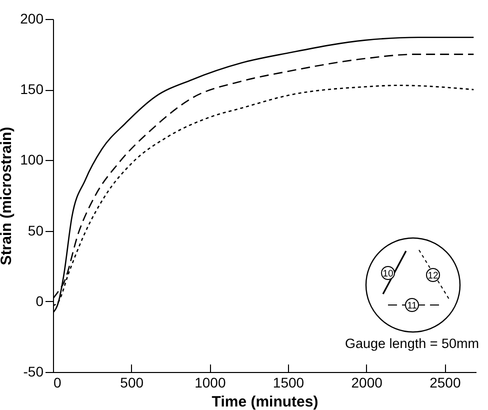 The height and width of the screenshot is (410, 488). What do you see at coordinates (388, 274) in the screenshot?
I see `text: 10` at bounding box center [388, 274].